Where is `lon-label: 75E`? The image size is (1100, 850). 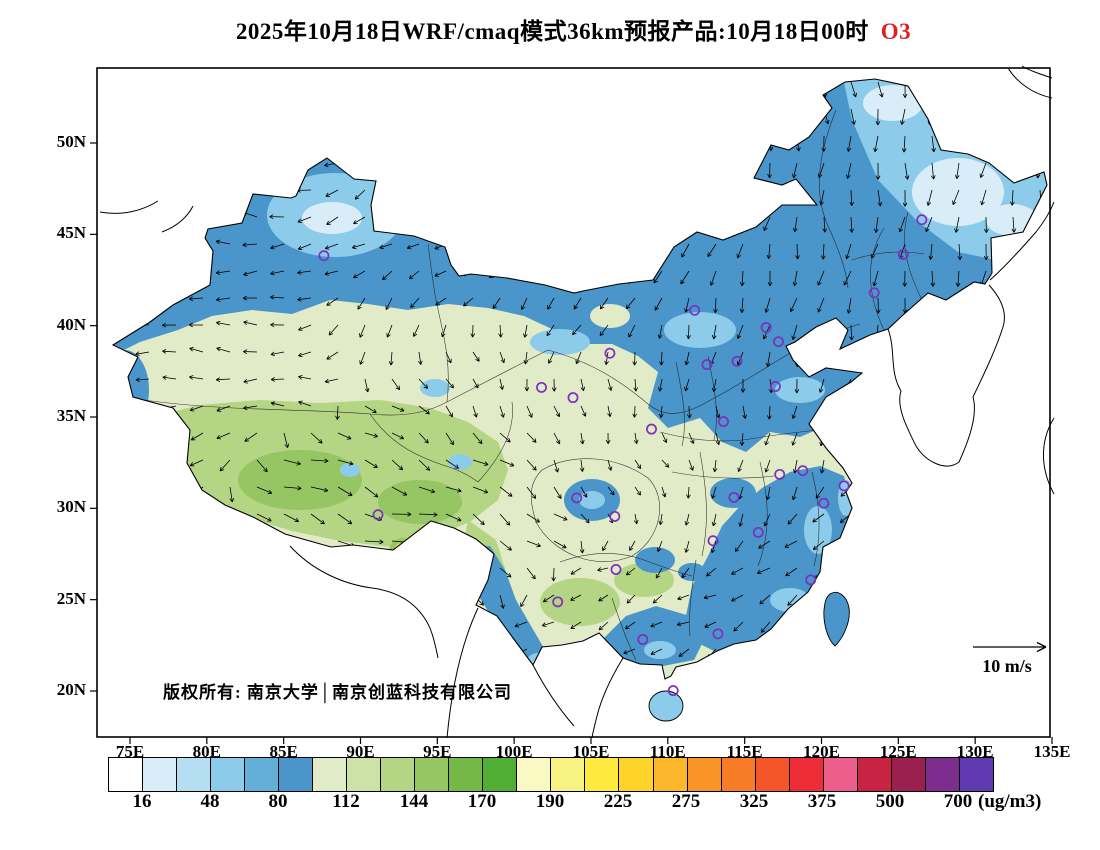 lon-label: 75E is located at coordinates (130, 751).